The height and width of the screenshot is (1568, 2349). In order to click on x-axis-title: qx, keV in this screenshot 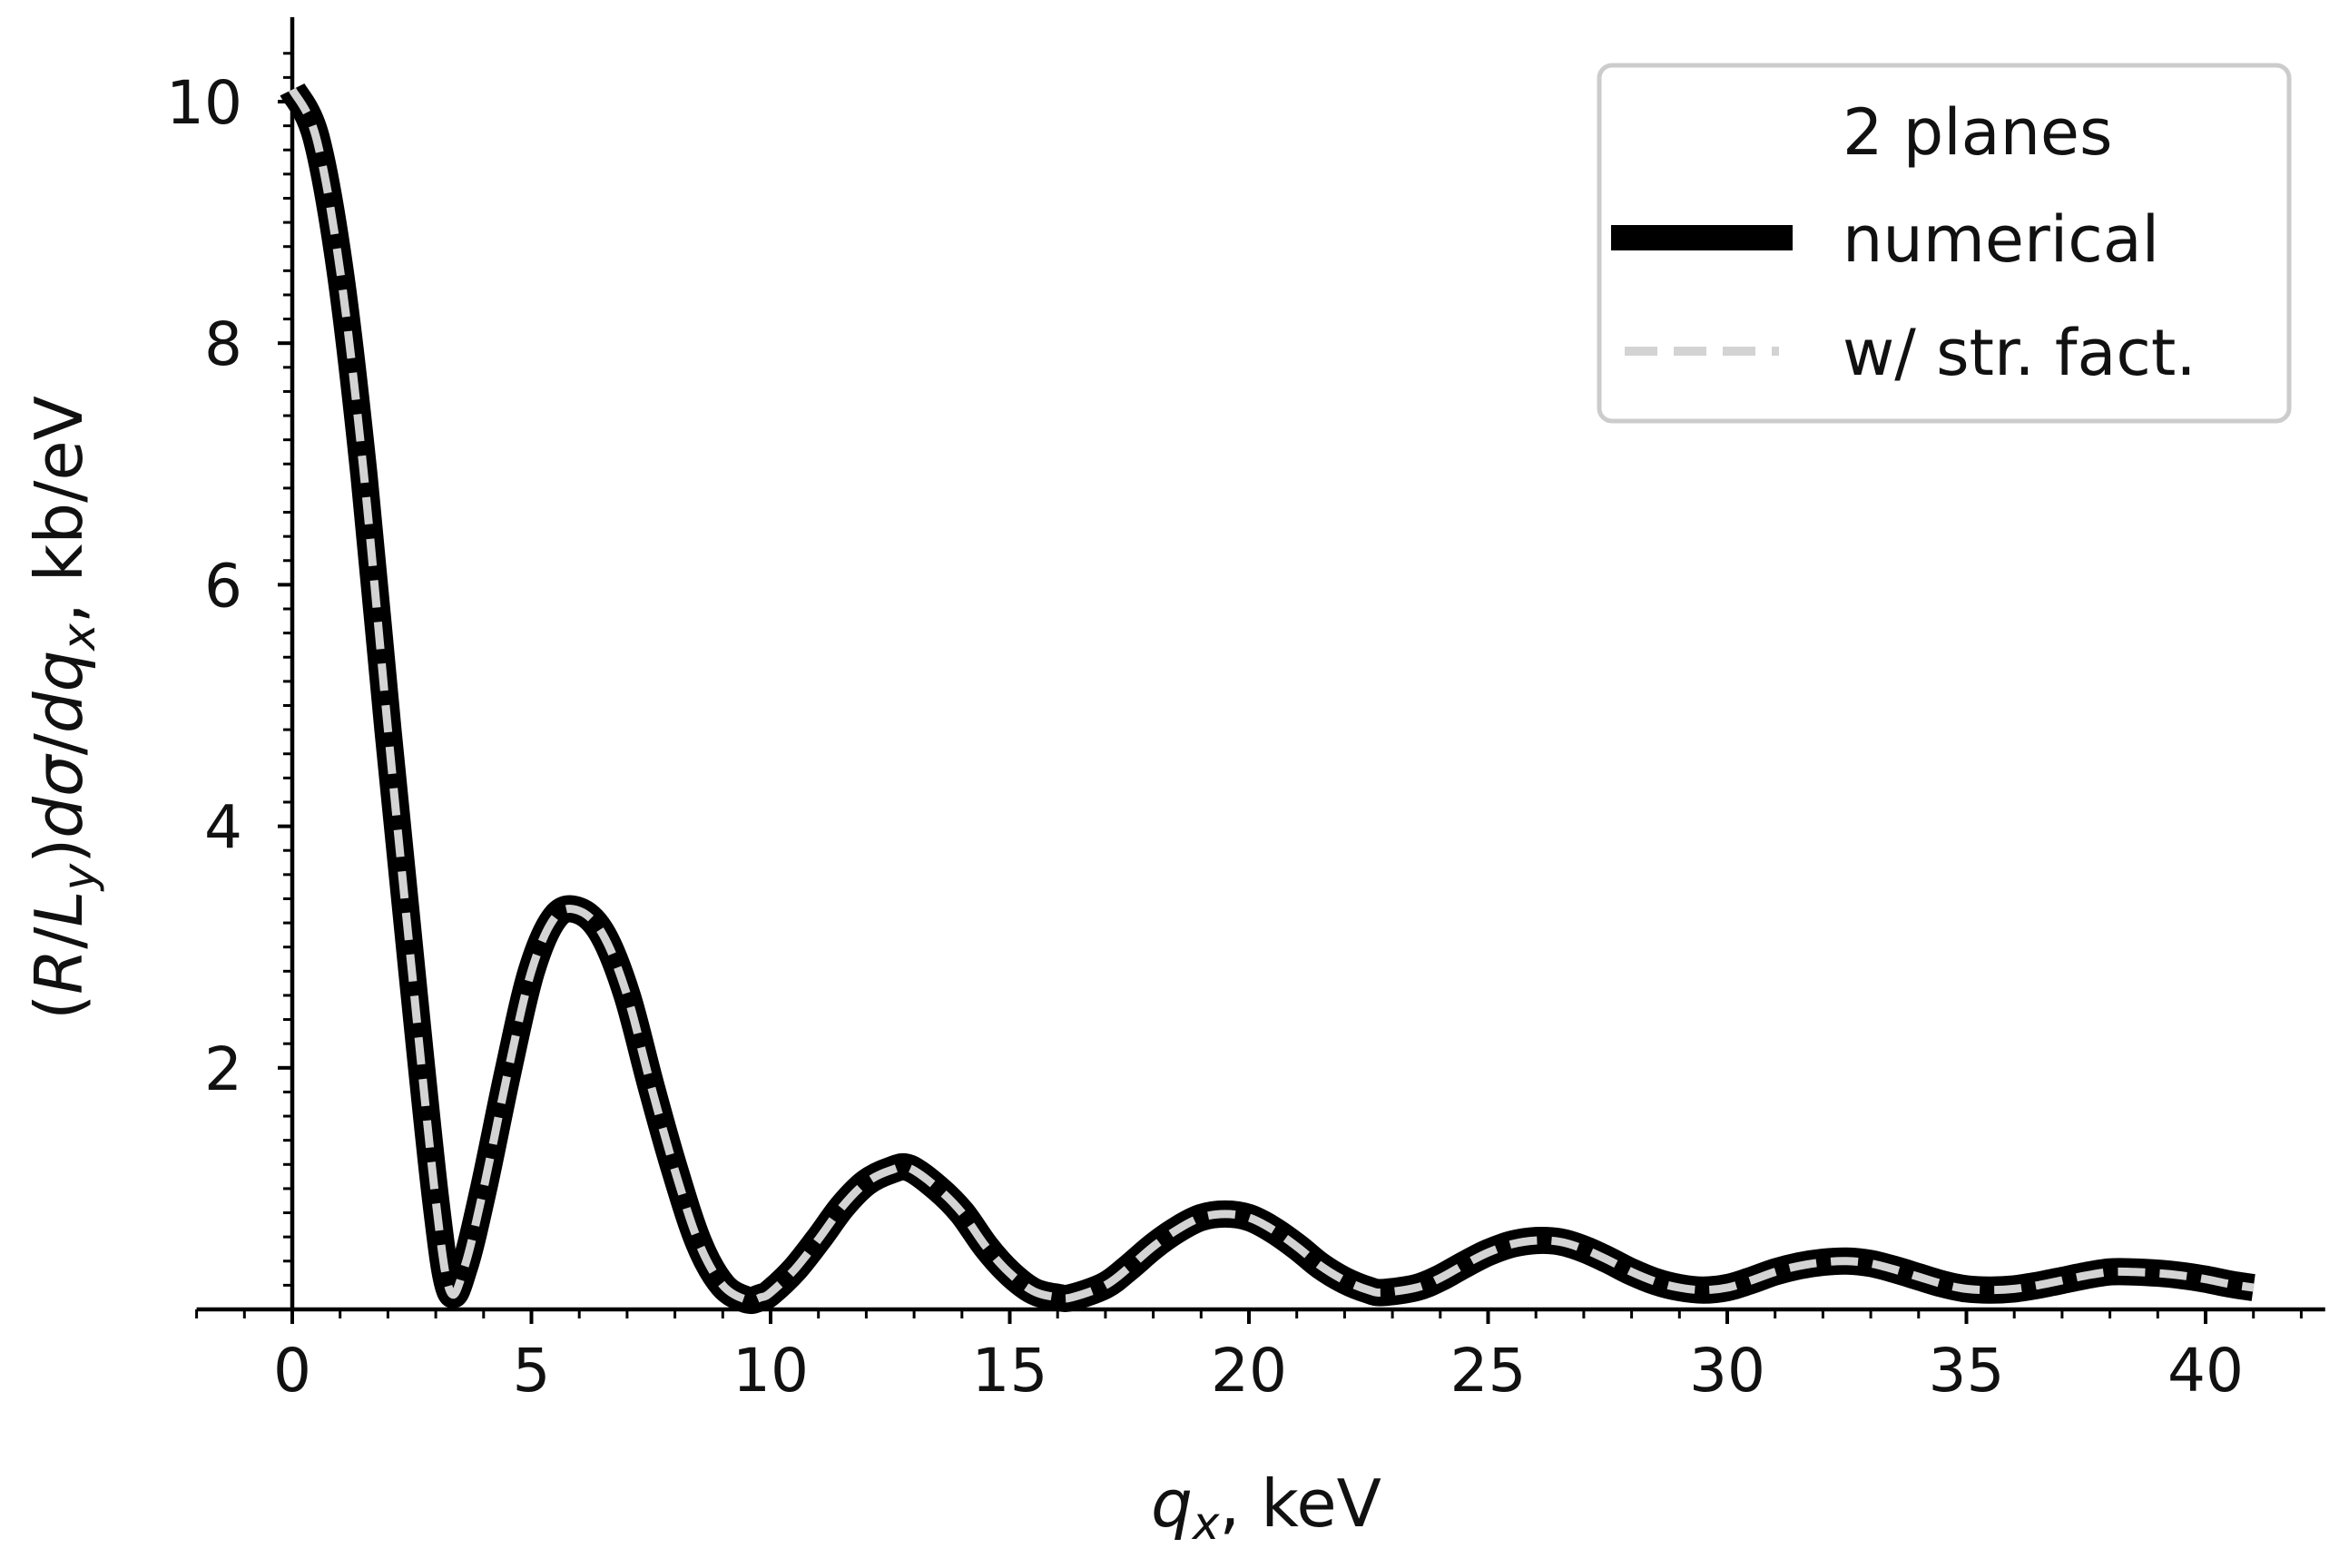, I will do `click(1266, 1507)`.